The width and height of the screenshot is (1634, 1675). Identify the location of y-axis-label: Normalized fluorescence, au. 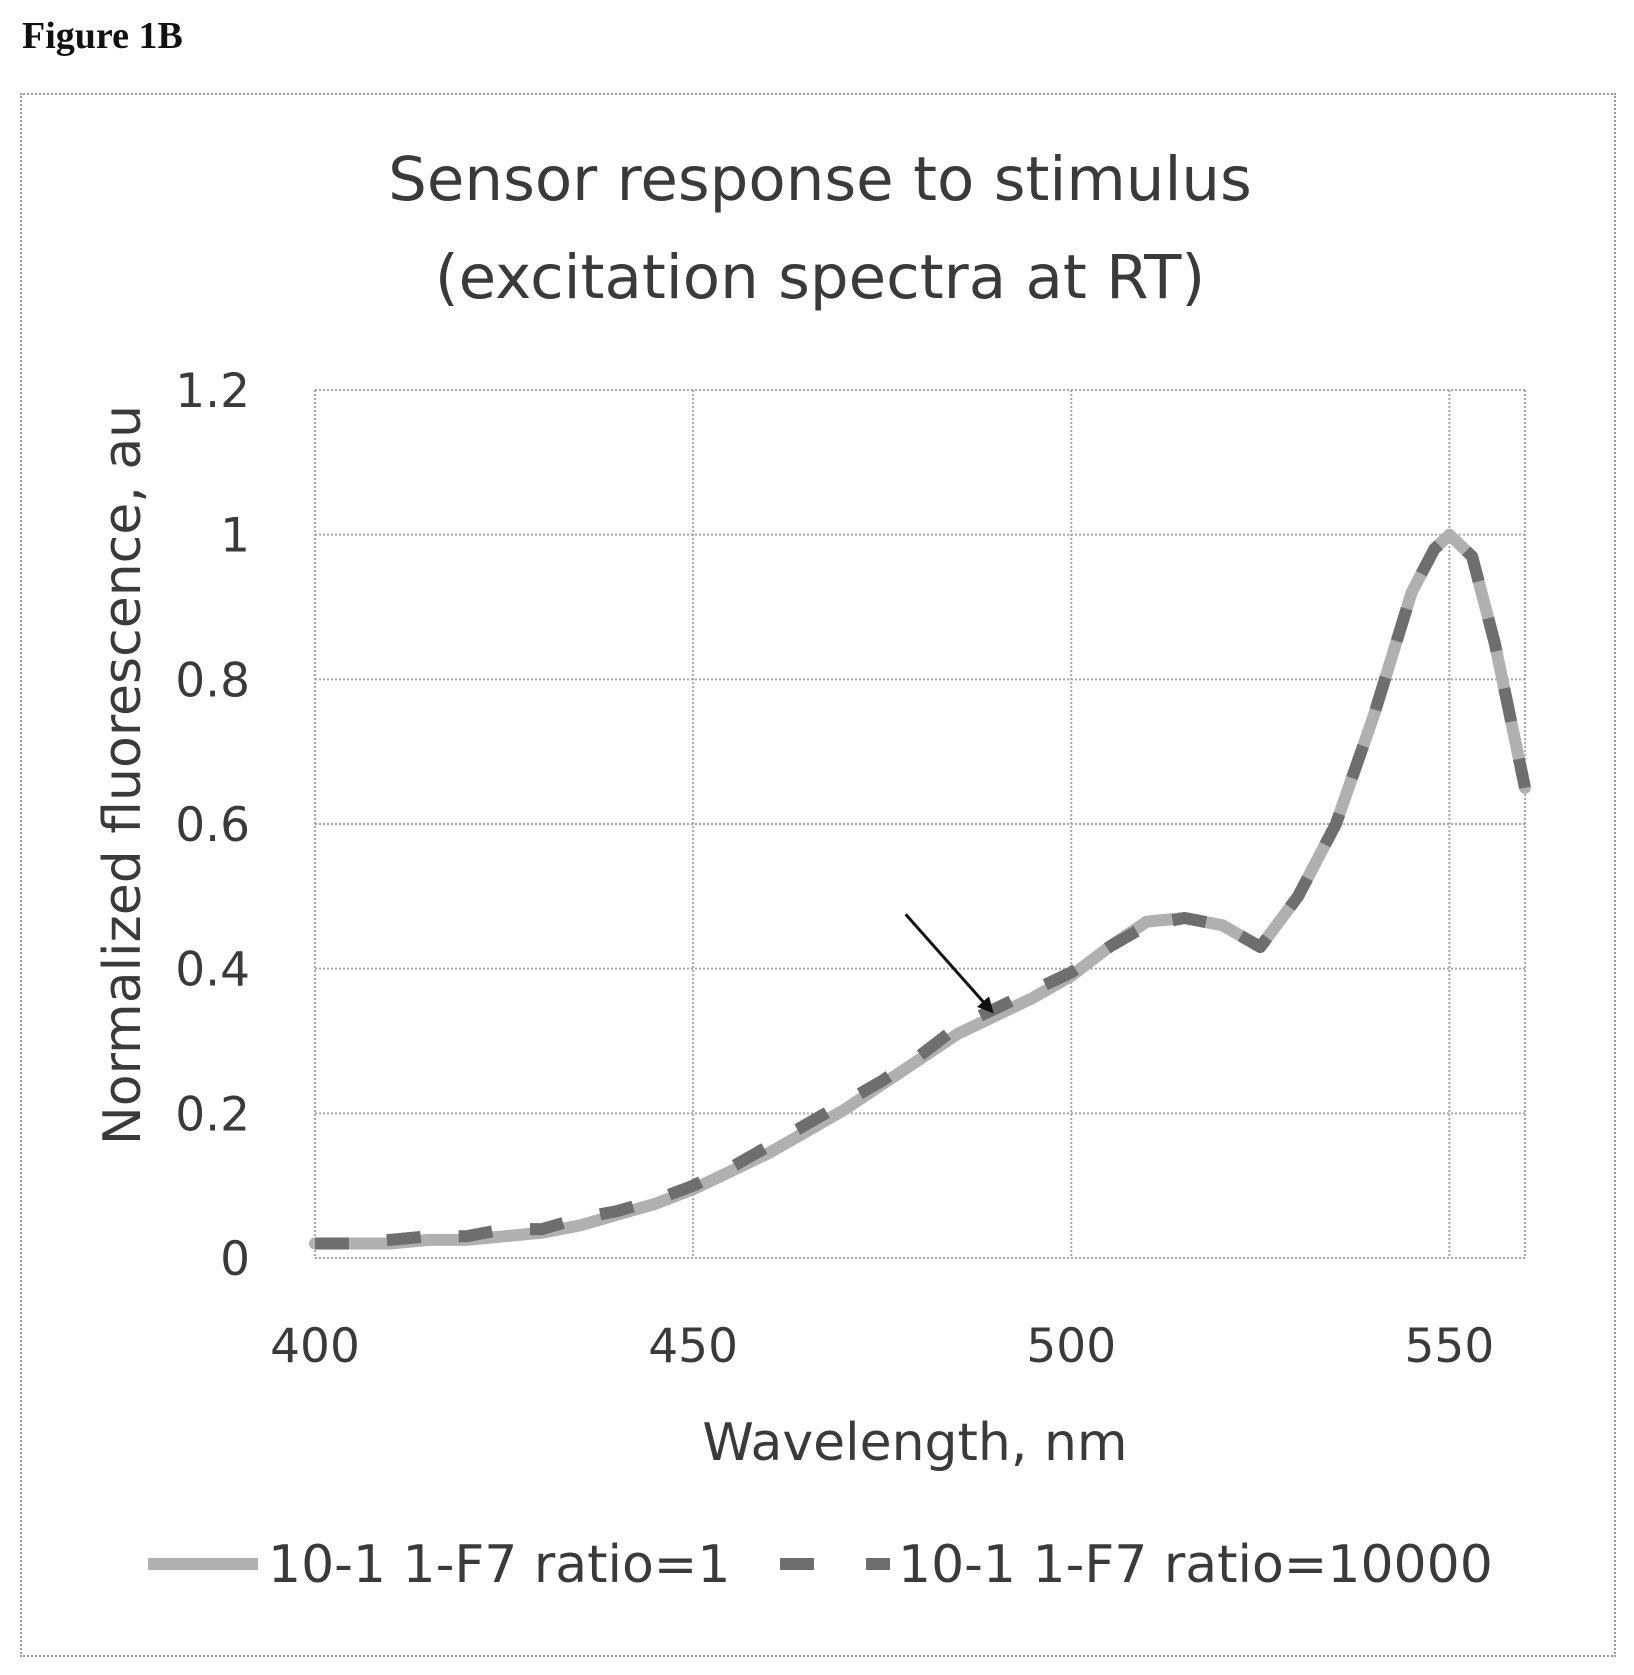
(123, 775).